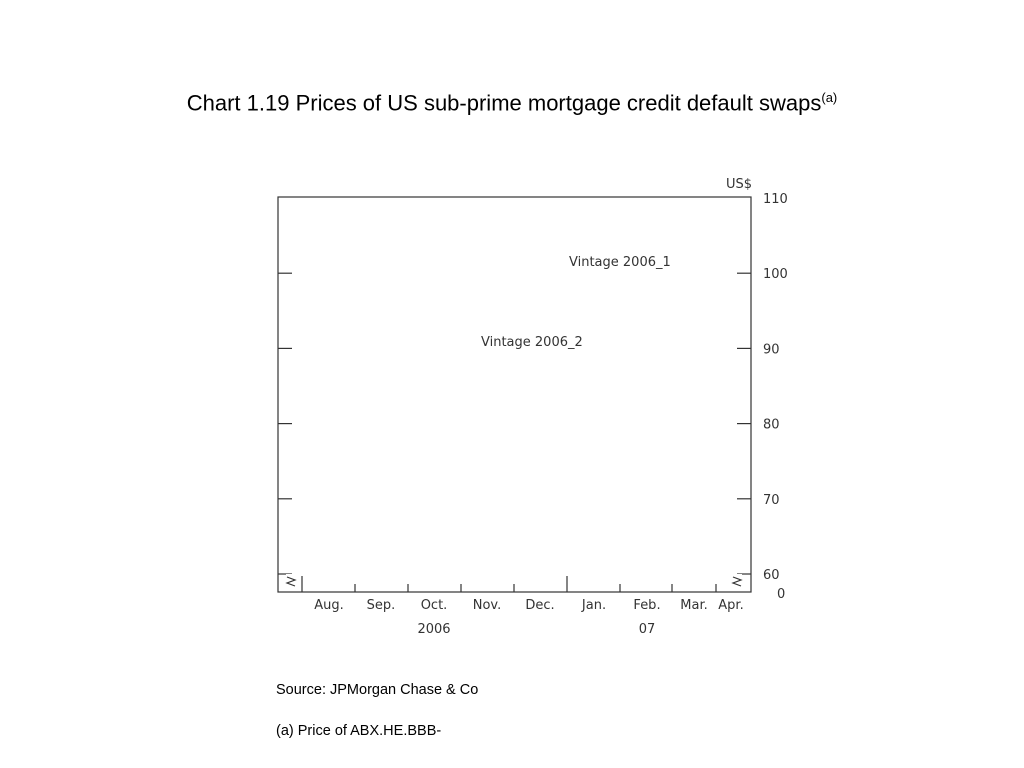 This screenshot has width=1024, height=768. Describe the element at coordinates (771, 500) in the screenshot. I see `y-tick-label: 70` at that location.